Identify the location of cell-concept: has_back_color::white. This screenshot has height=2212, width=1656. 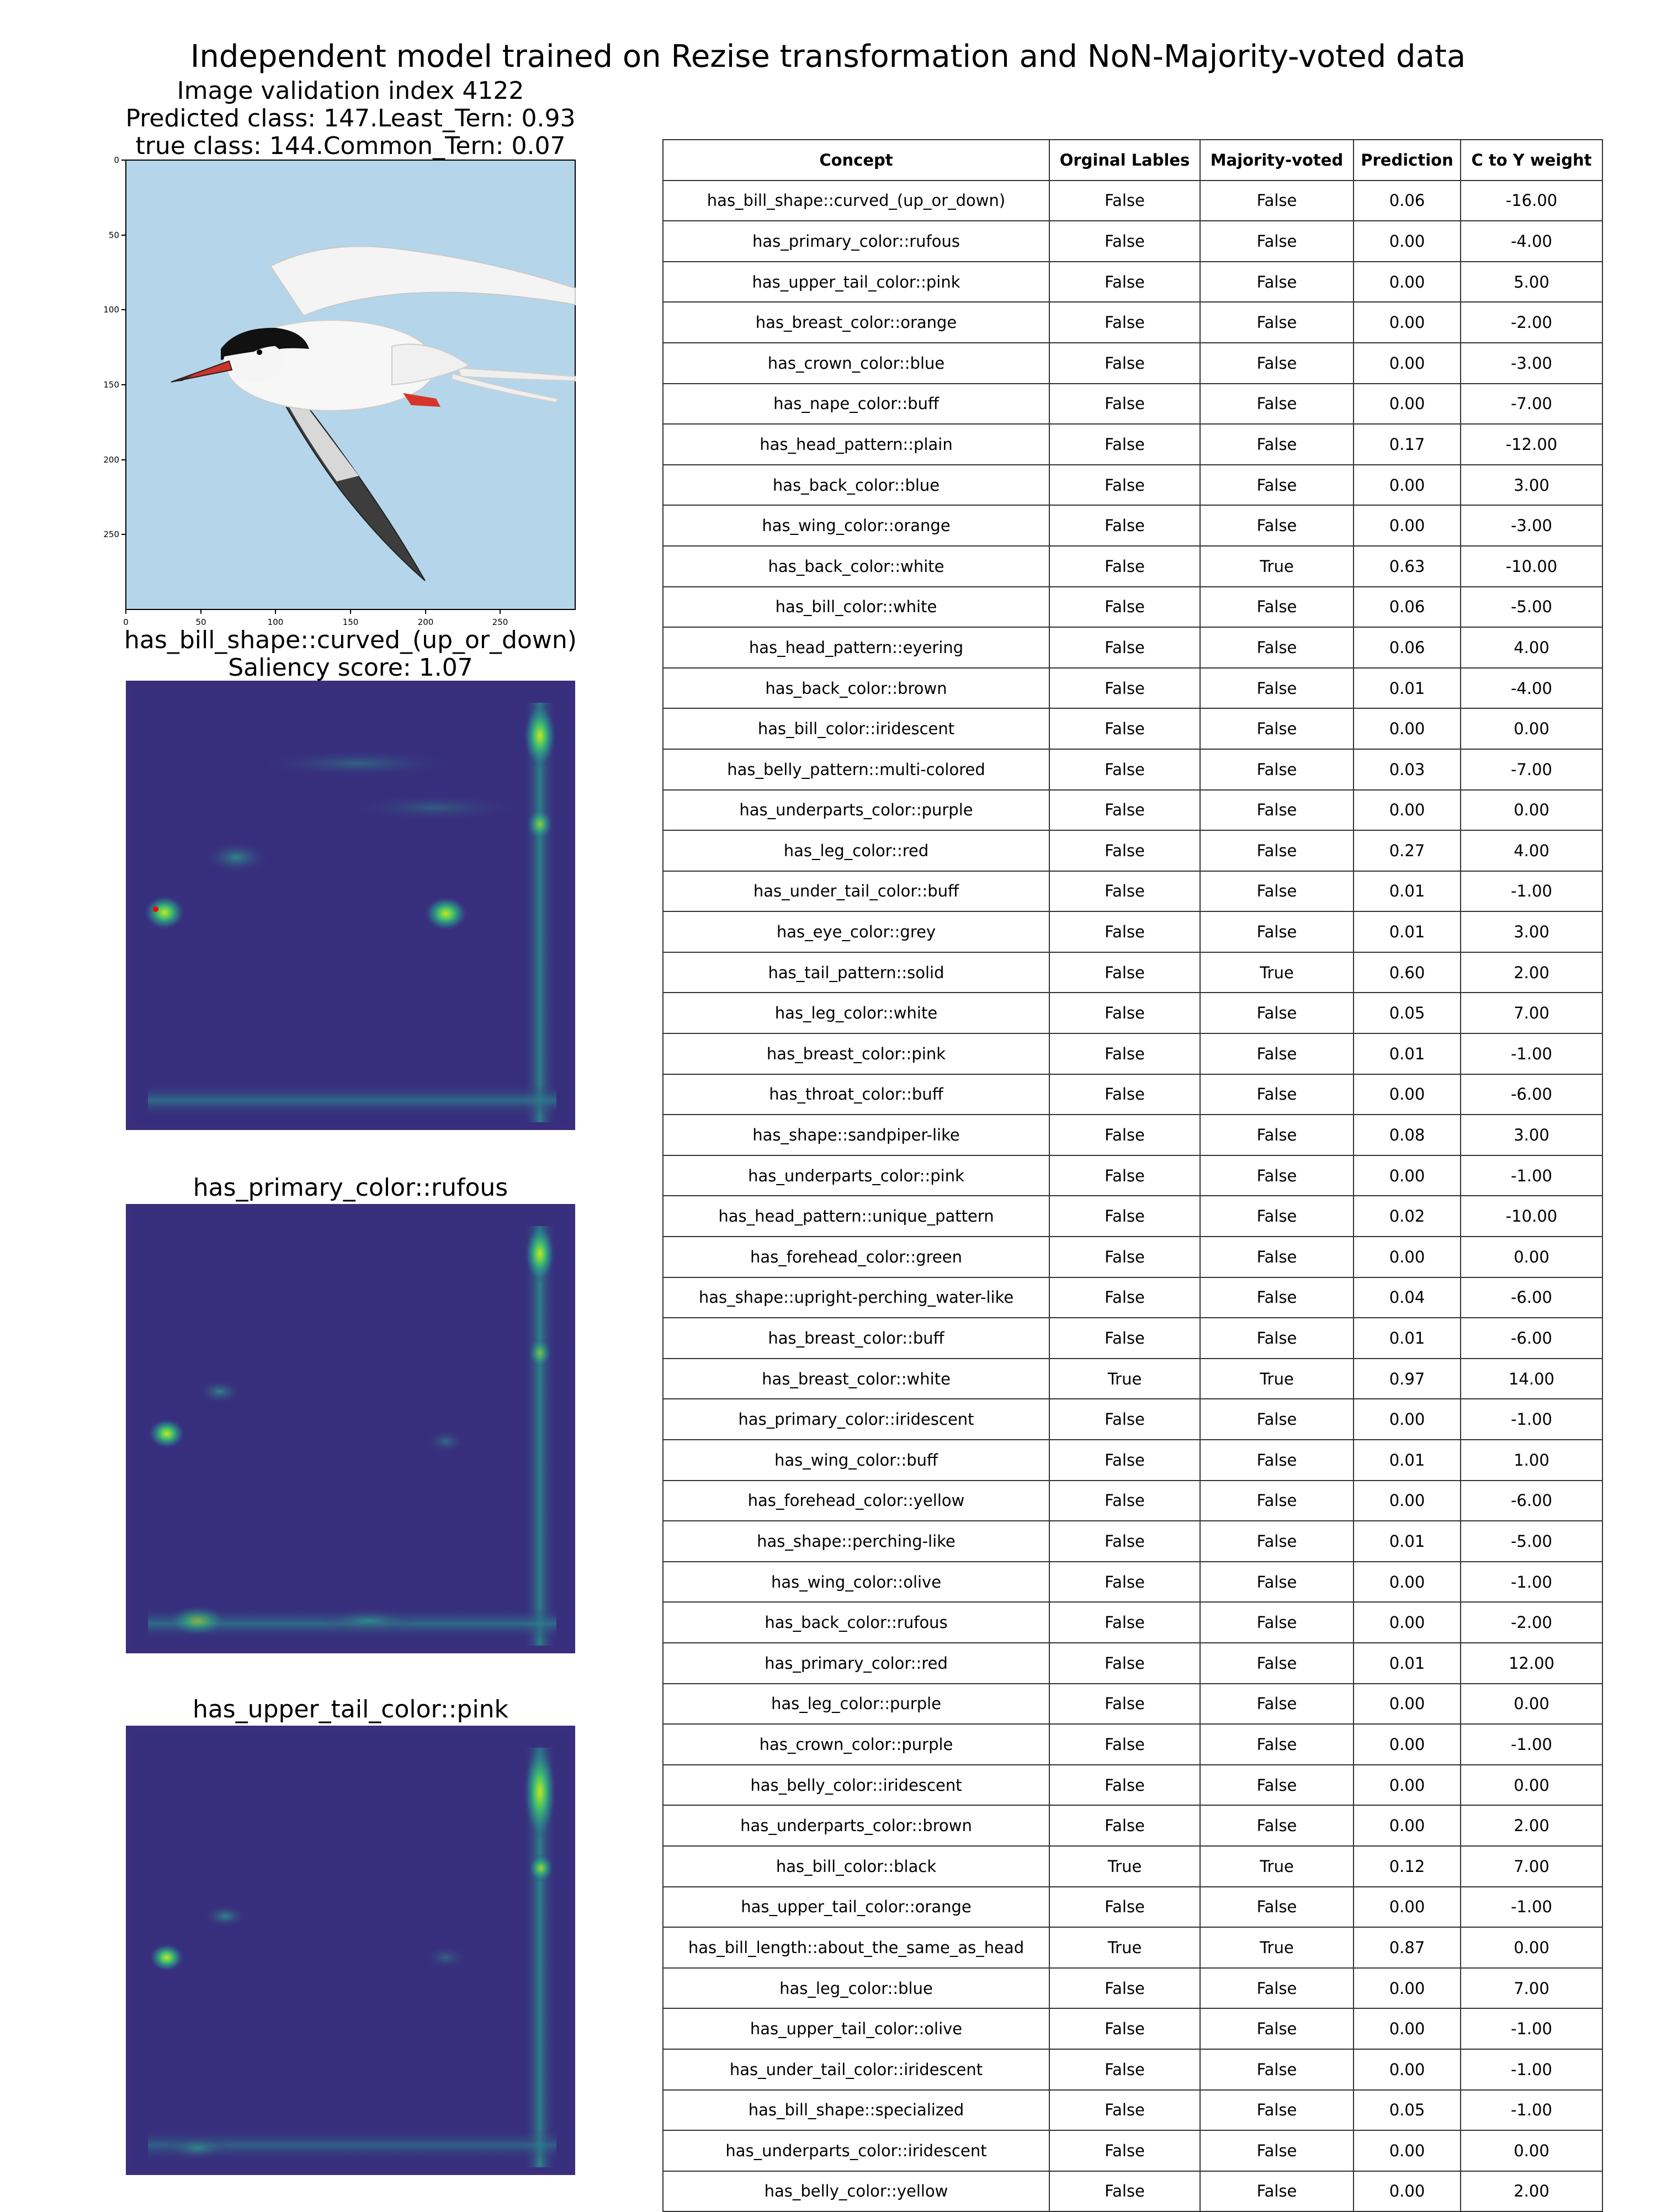
(856, 566).